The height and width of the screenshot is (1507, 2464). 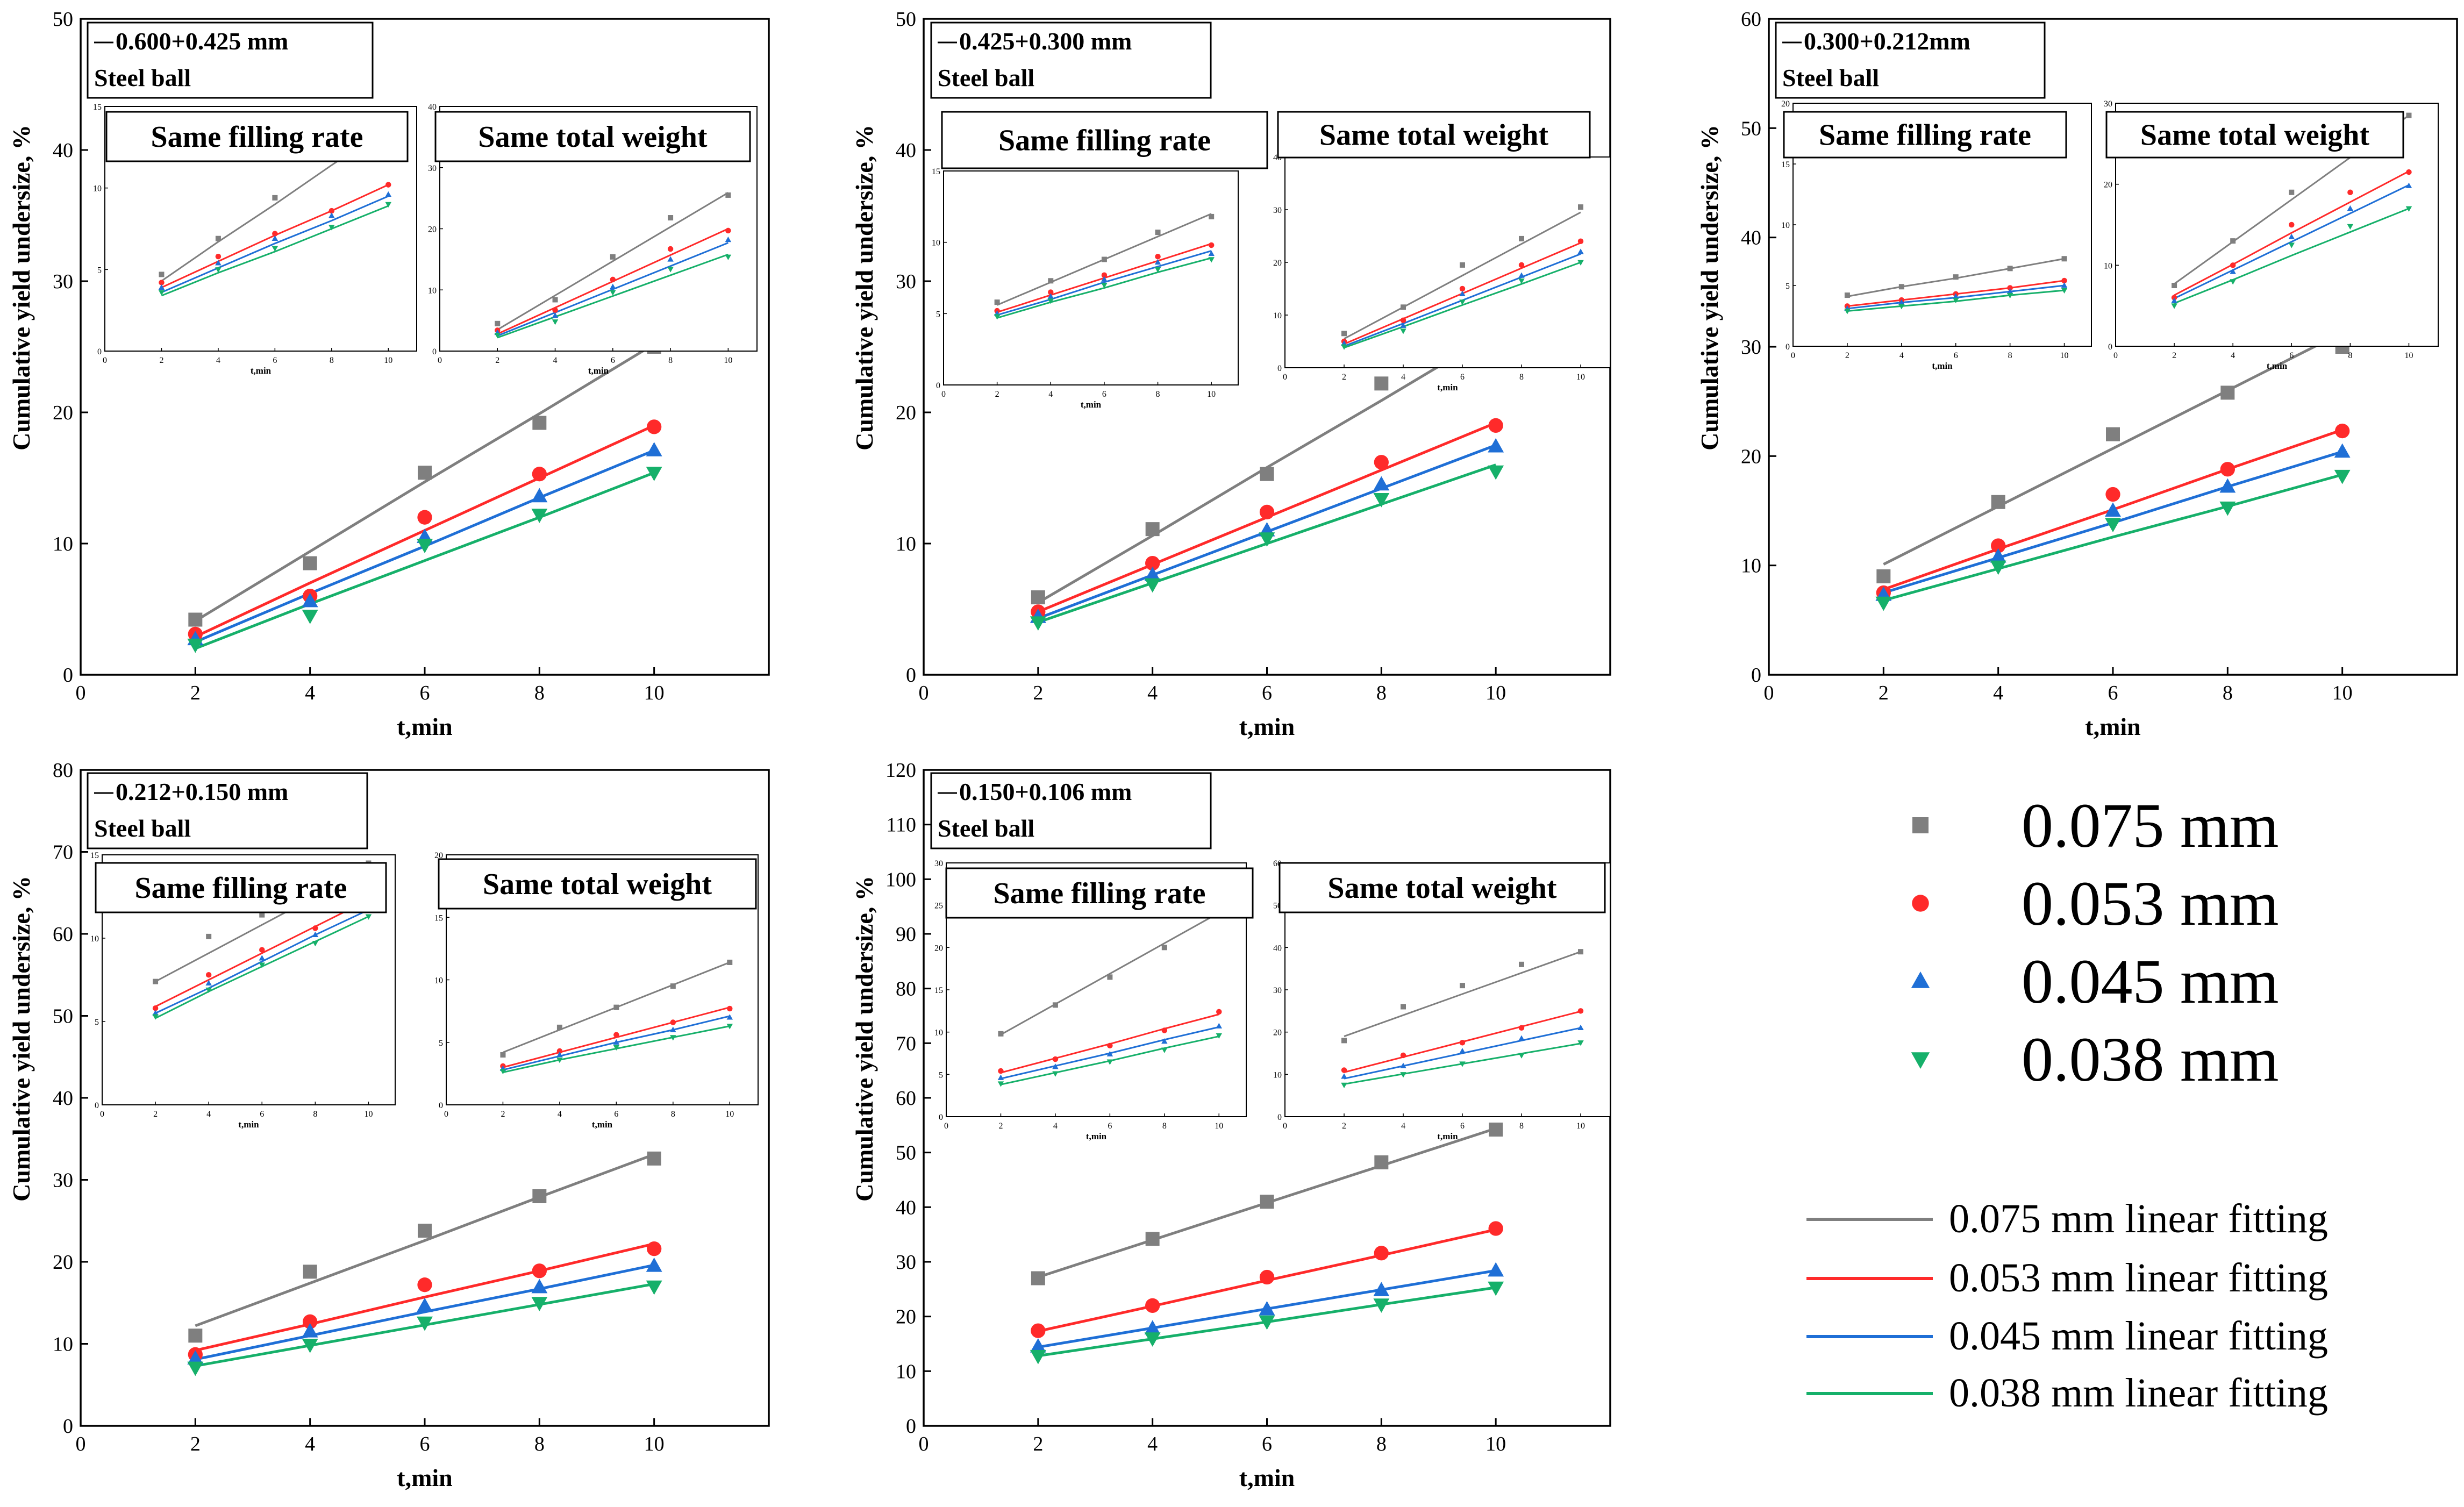 What do you see at coordinates (425, 726) in the screenshot?
I see `x-axis-label: t,min` at bounding box center [425, 726].